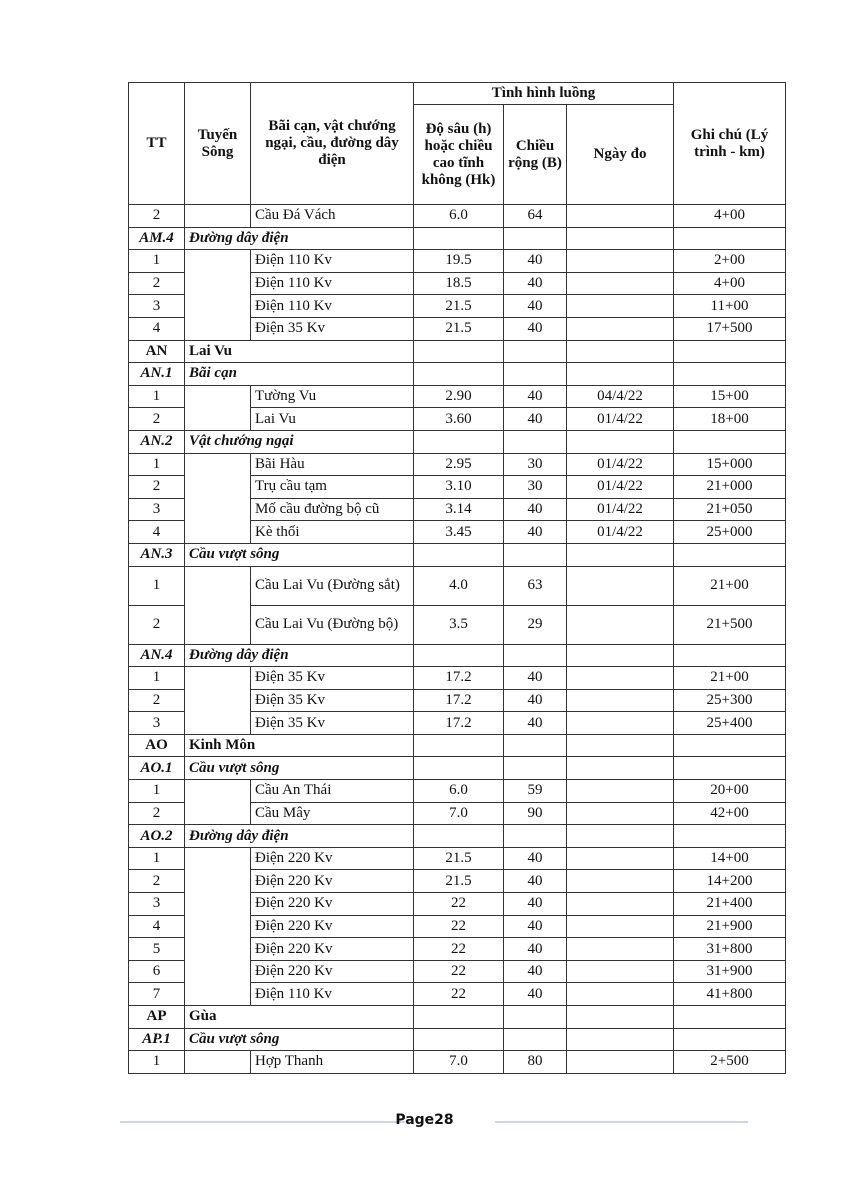  I want to click on row-width: 59, so click(535, 791).